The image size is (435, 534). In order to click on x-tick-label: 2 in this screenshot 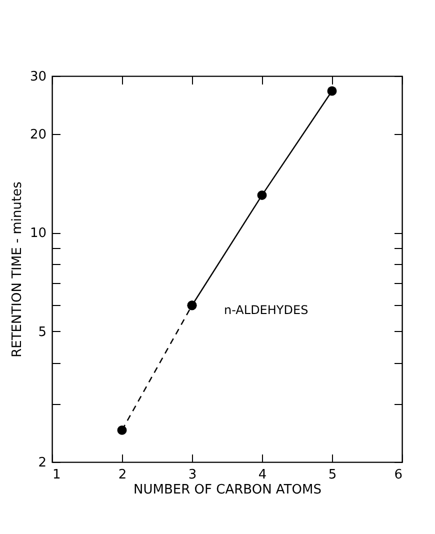, I will do `click(122, 475)`.